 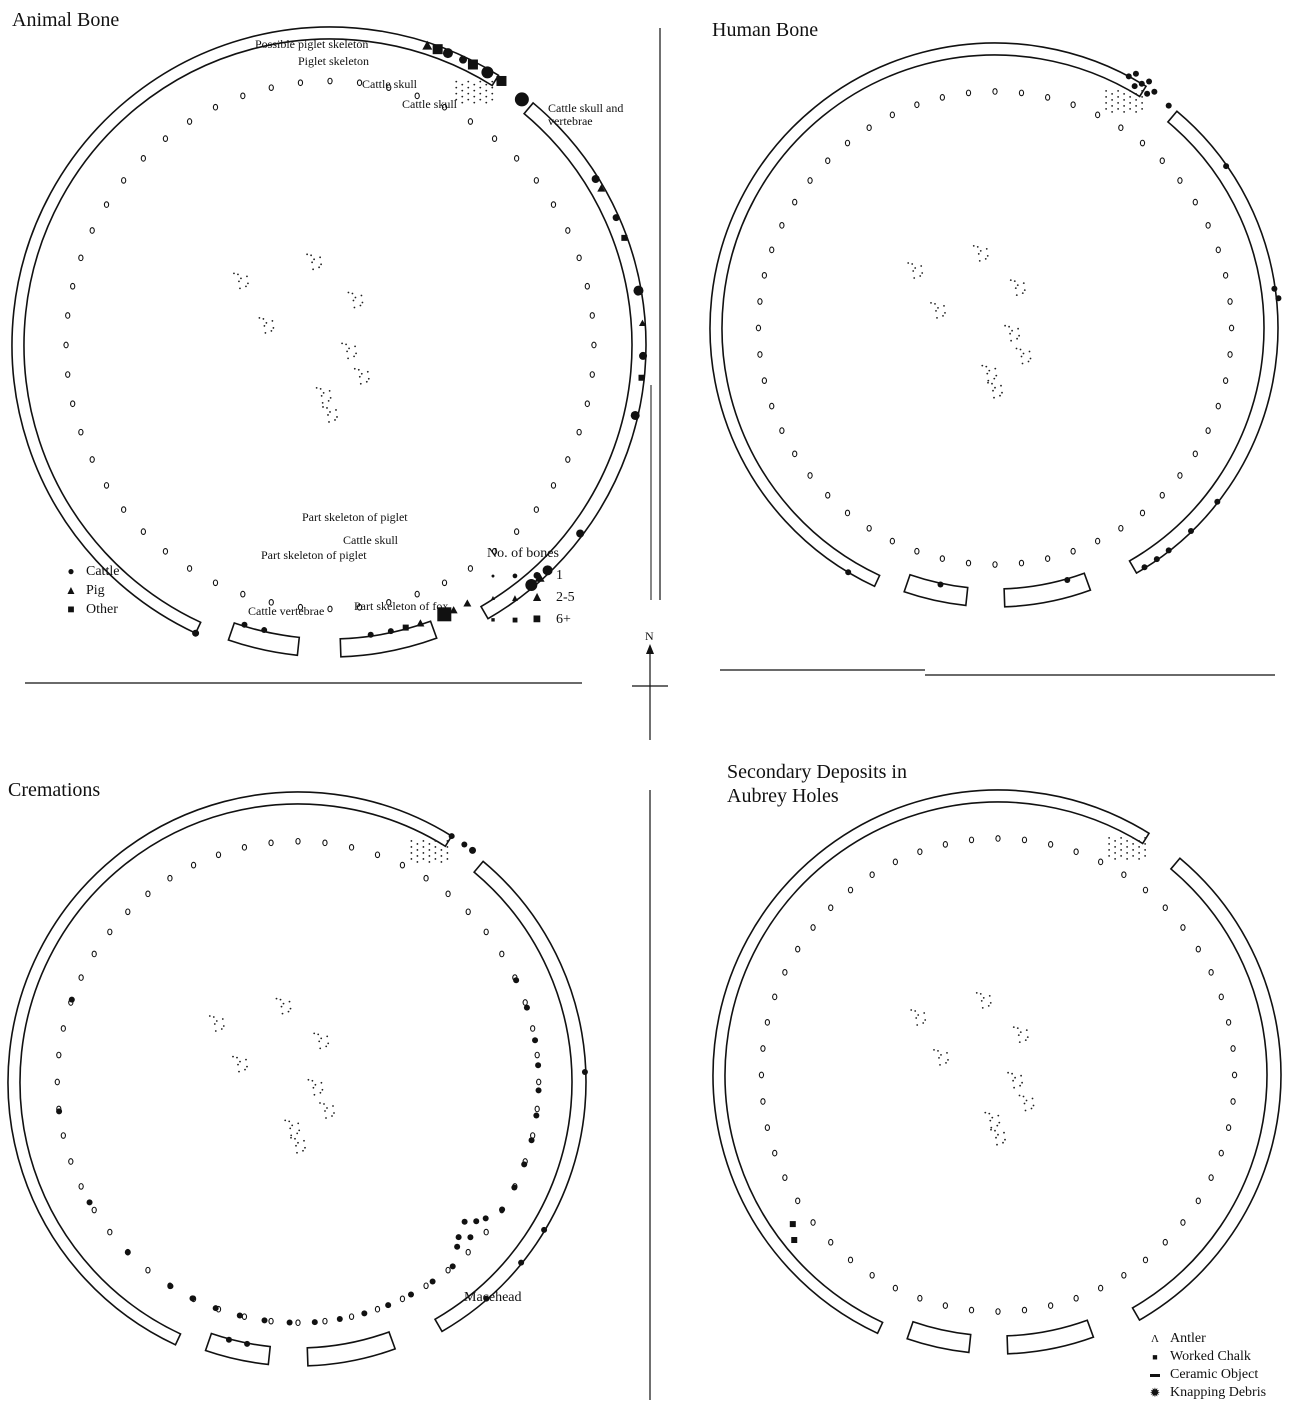 I want to click on north-arrow-icon, so click(x=650, y=692).